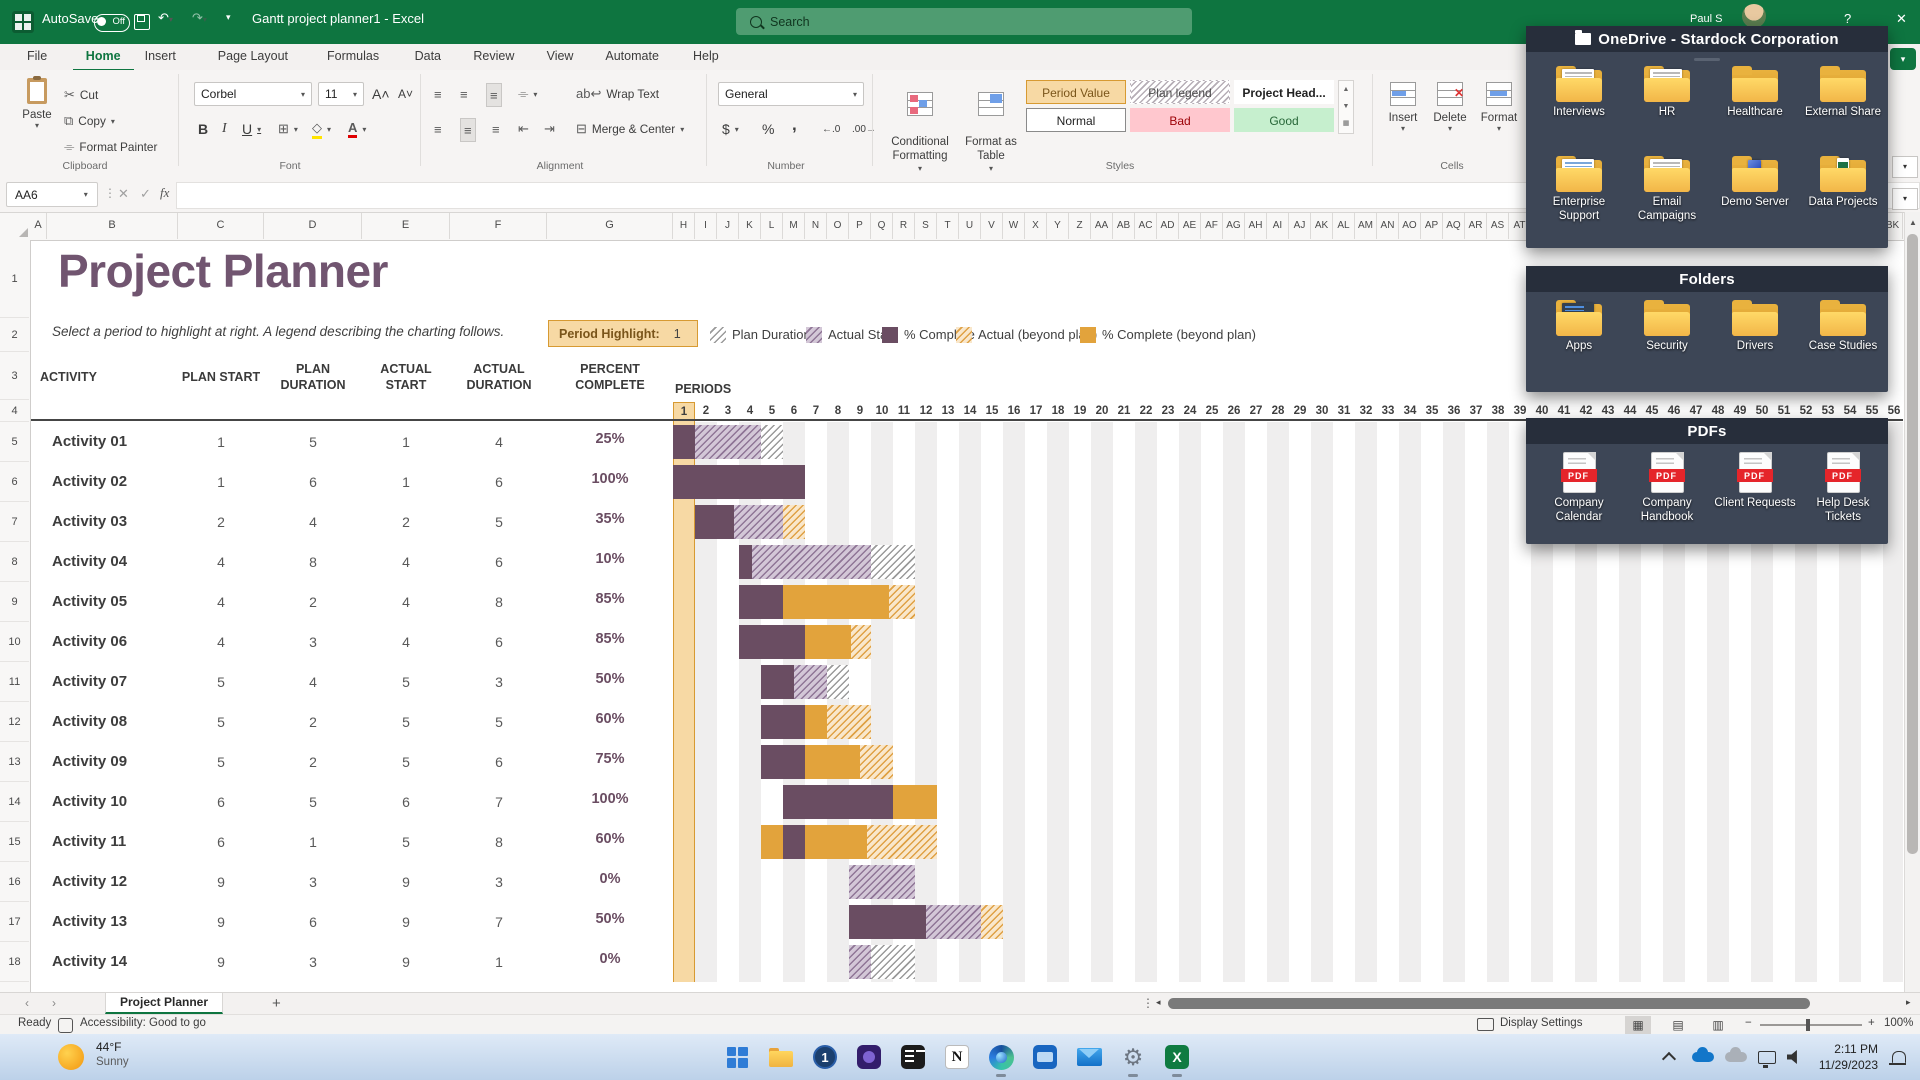  Describe the element at coordinates (89, 120) in the screenshot. I see `copy-button: ⧉ Copy ▾` at that location.